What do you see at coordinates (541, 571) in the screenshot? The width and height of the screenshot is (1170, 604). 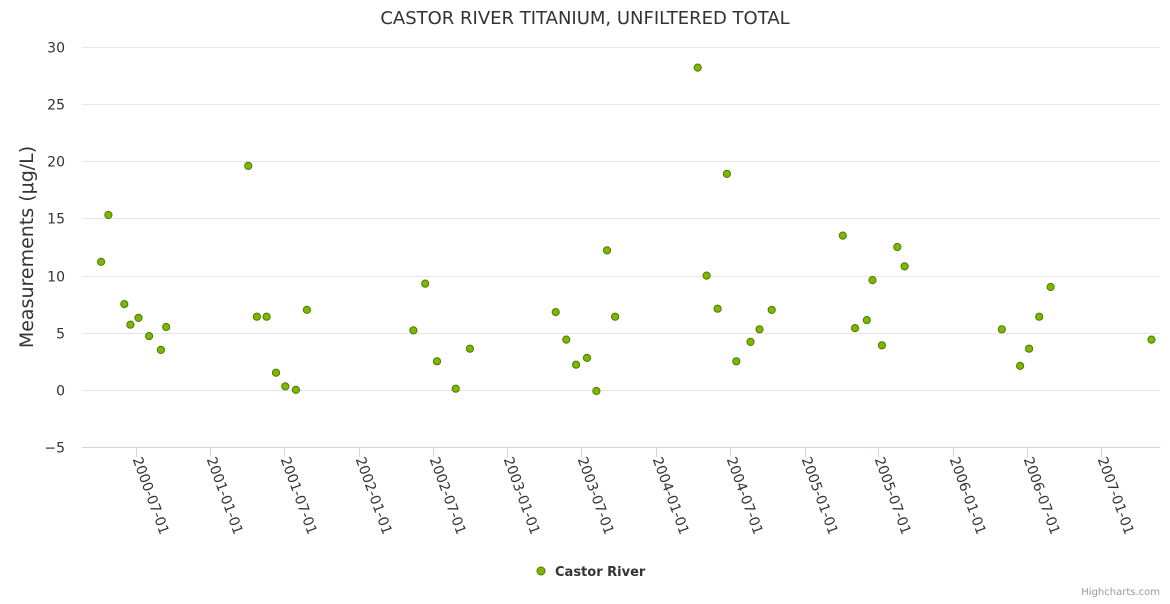 I see `legend-marker-icon` at bounding box center [541, 571].